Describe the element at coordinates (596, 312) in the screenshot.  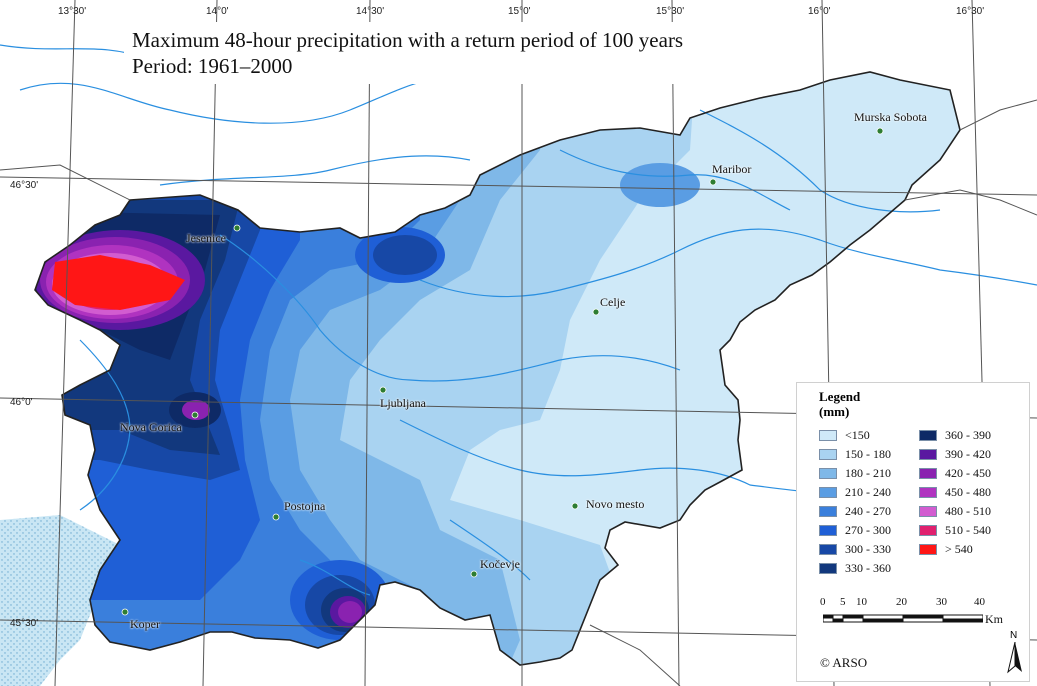
I see `marker-celje` at that location.